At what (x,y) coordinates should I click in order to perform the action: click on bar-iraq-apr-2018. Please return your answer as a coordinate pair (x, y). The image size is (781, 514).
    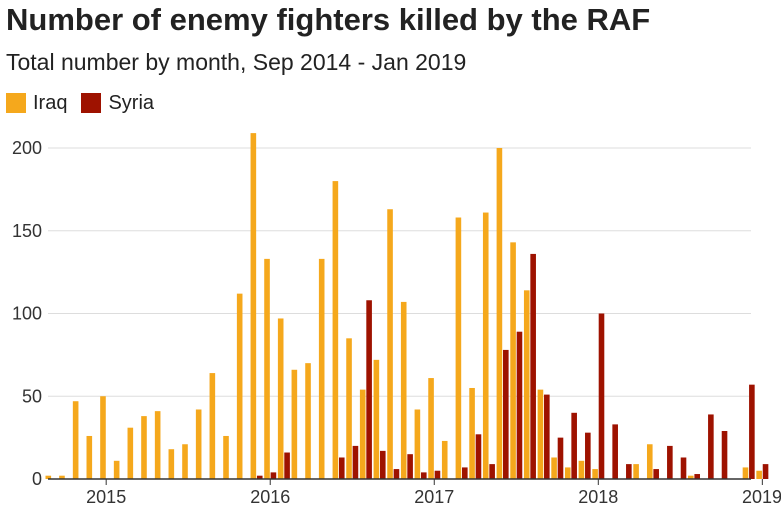
    Looking at the image, I should click on (636, 471).